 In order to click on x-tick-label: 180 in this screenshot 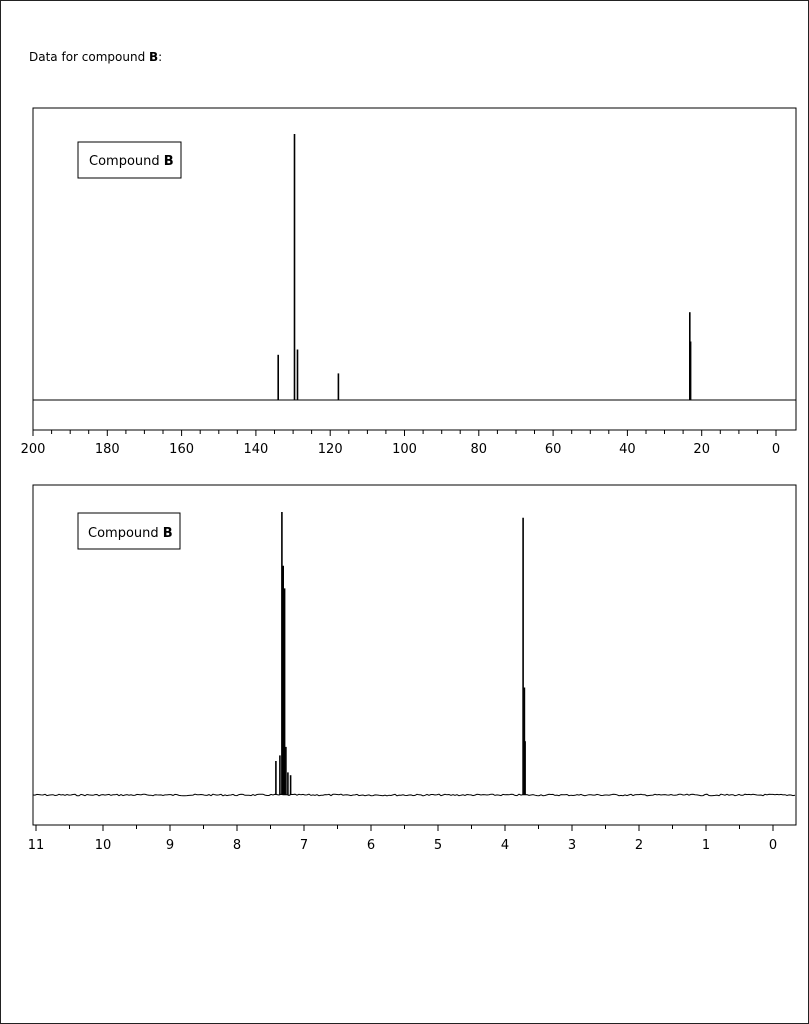, I will do `click(107, 449)`.